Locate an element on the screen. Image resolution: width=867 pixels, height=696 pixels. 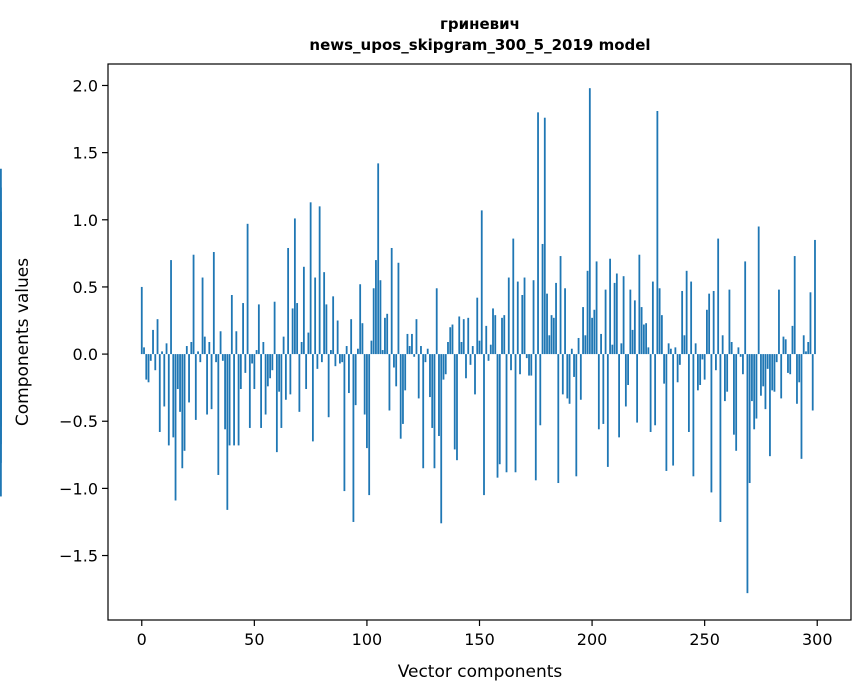
y-tick-label: −0.5 is located at coordinates (78, 421).